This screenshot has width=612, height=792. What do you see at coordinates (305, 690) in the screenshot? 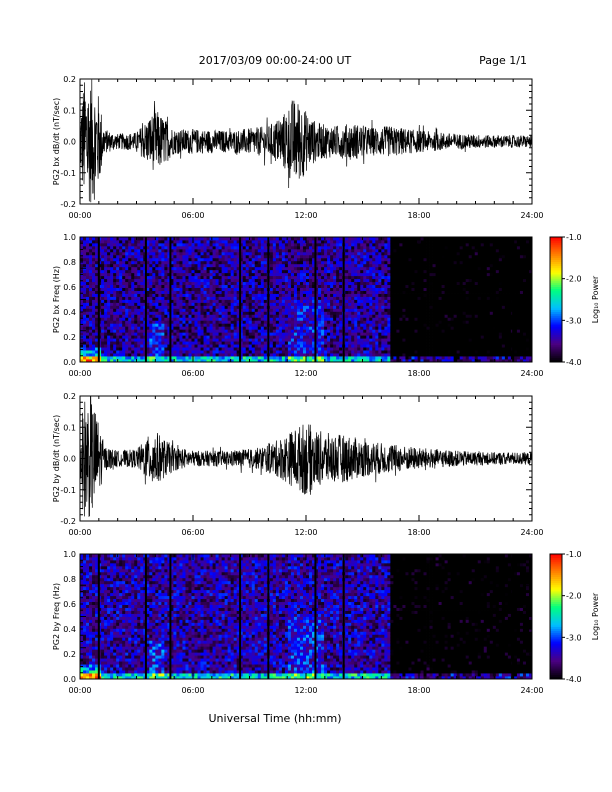
I see `x-tick-label: 12:00` at bounding box center [305, 690].